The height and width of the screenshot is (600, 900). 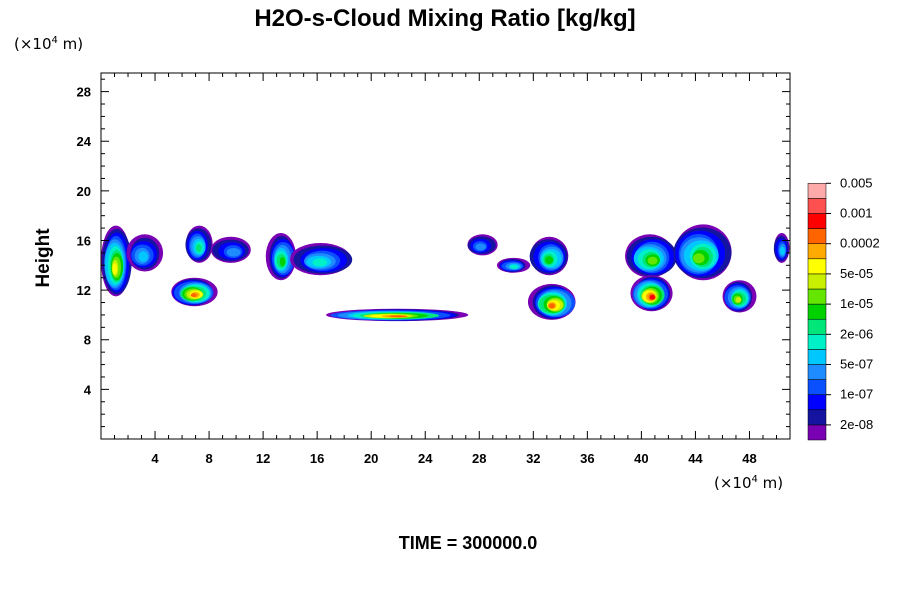 What do you see at coordinates (208, 458) in the screenshot?
I see `x-tick-label: 8` at bounding box center [208, 458].